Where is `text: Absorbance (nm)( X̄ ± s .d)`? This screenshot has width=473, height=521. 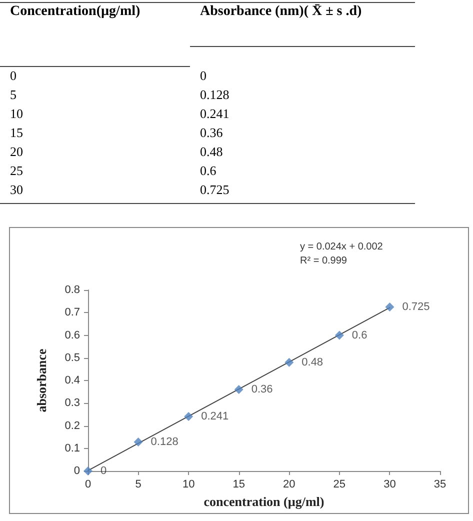 text: Absorbance (nm)( X̄ ± s .d) is located at coordinates (281, 12).